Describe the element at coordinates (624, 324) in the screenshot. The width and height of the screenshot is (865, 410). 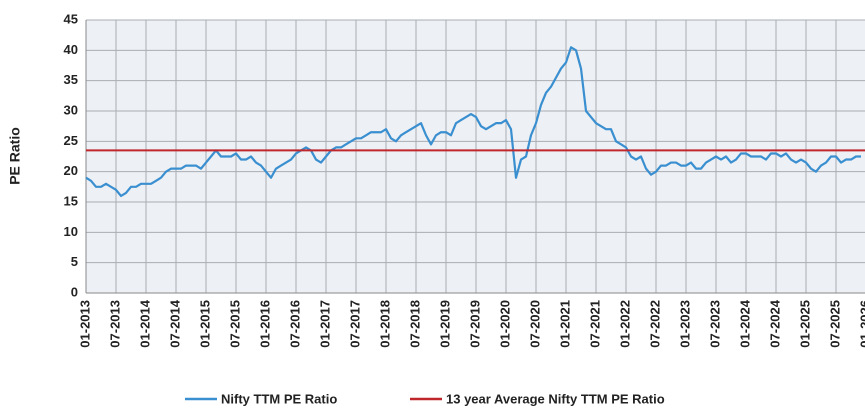
I see `x-tick-label: 01-2022` at that location.